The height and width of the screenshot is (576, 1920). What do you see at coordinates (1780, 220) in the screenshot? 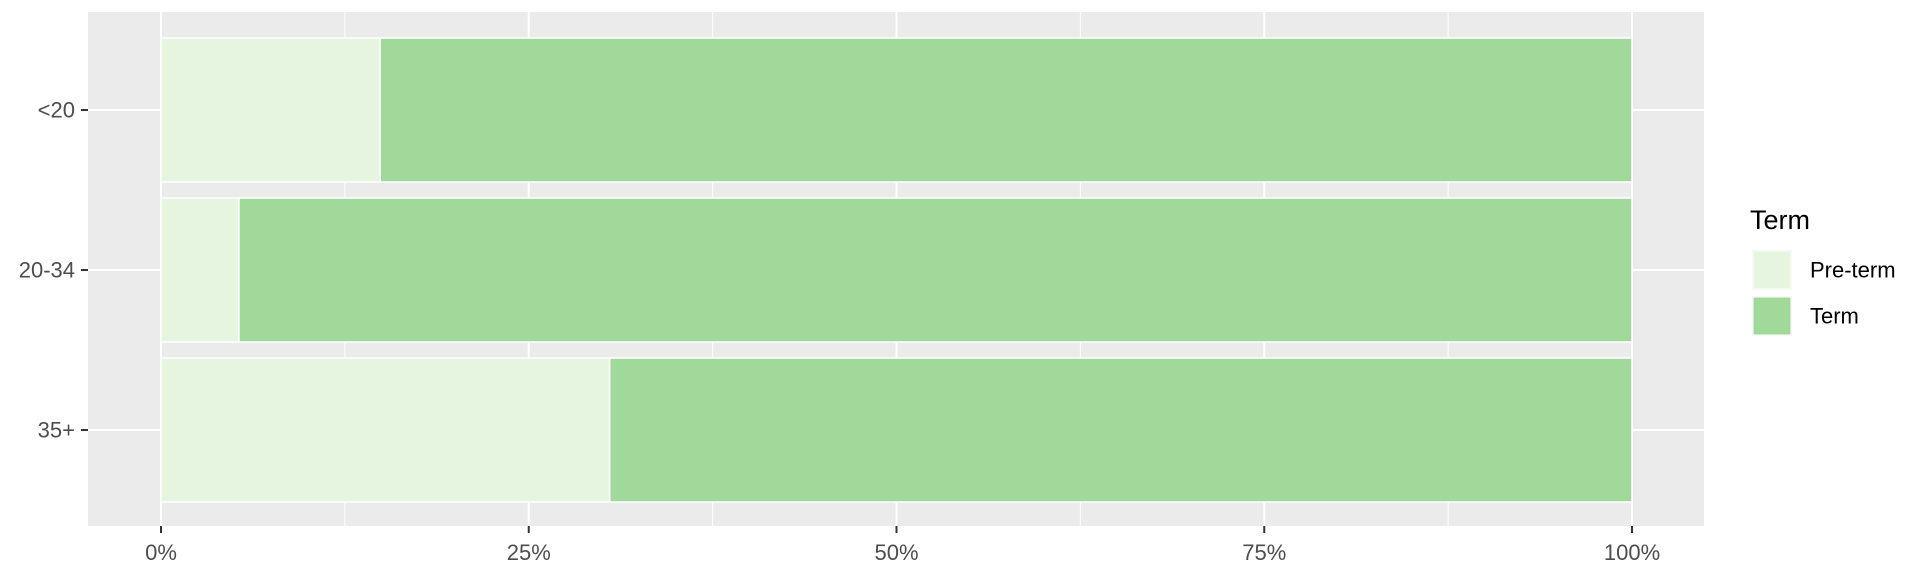
I see `legend-title: Term` at bounding box center [1780, 220].